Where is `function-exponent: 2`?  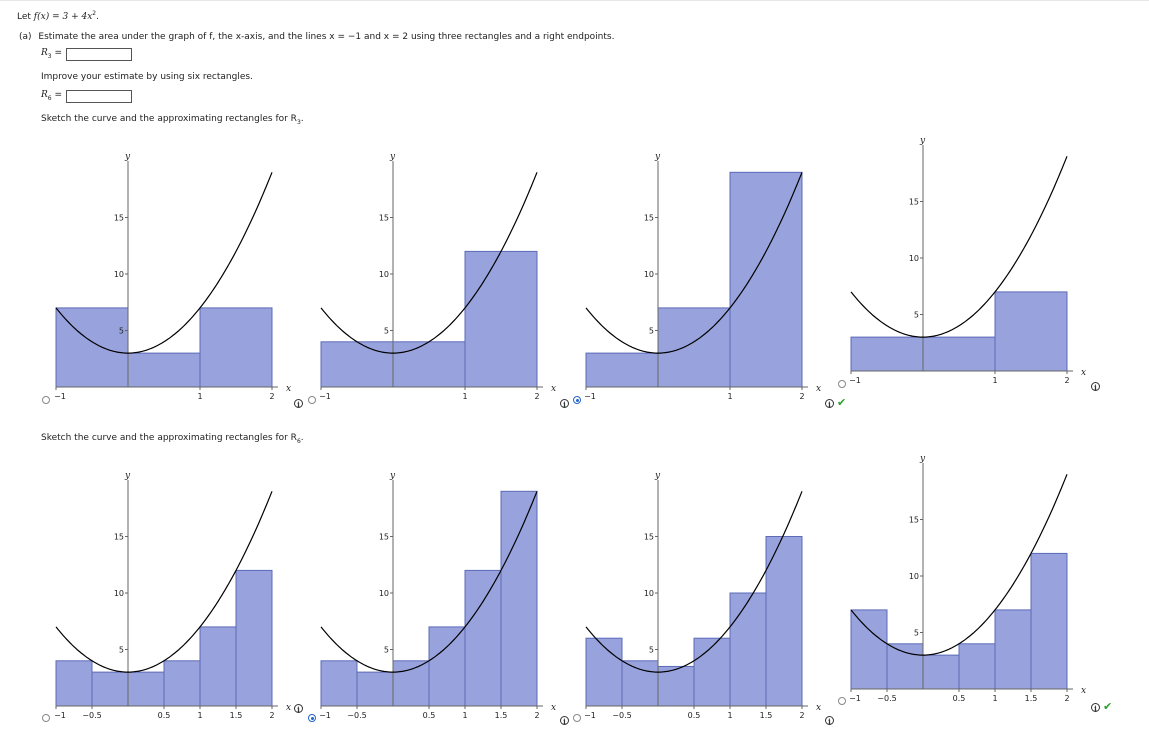
function-exponent: 2 is located at coordinates (94, 13).